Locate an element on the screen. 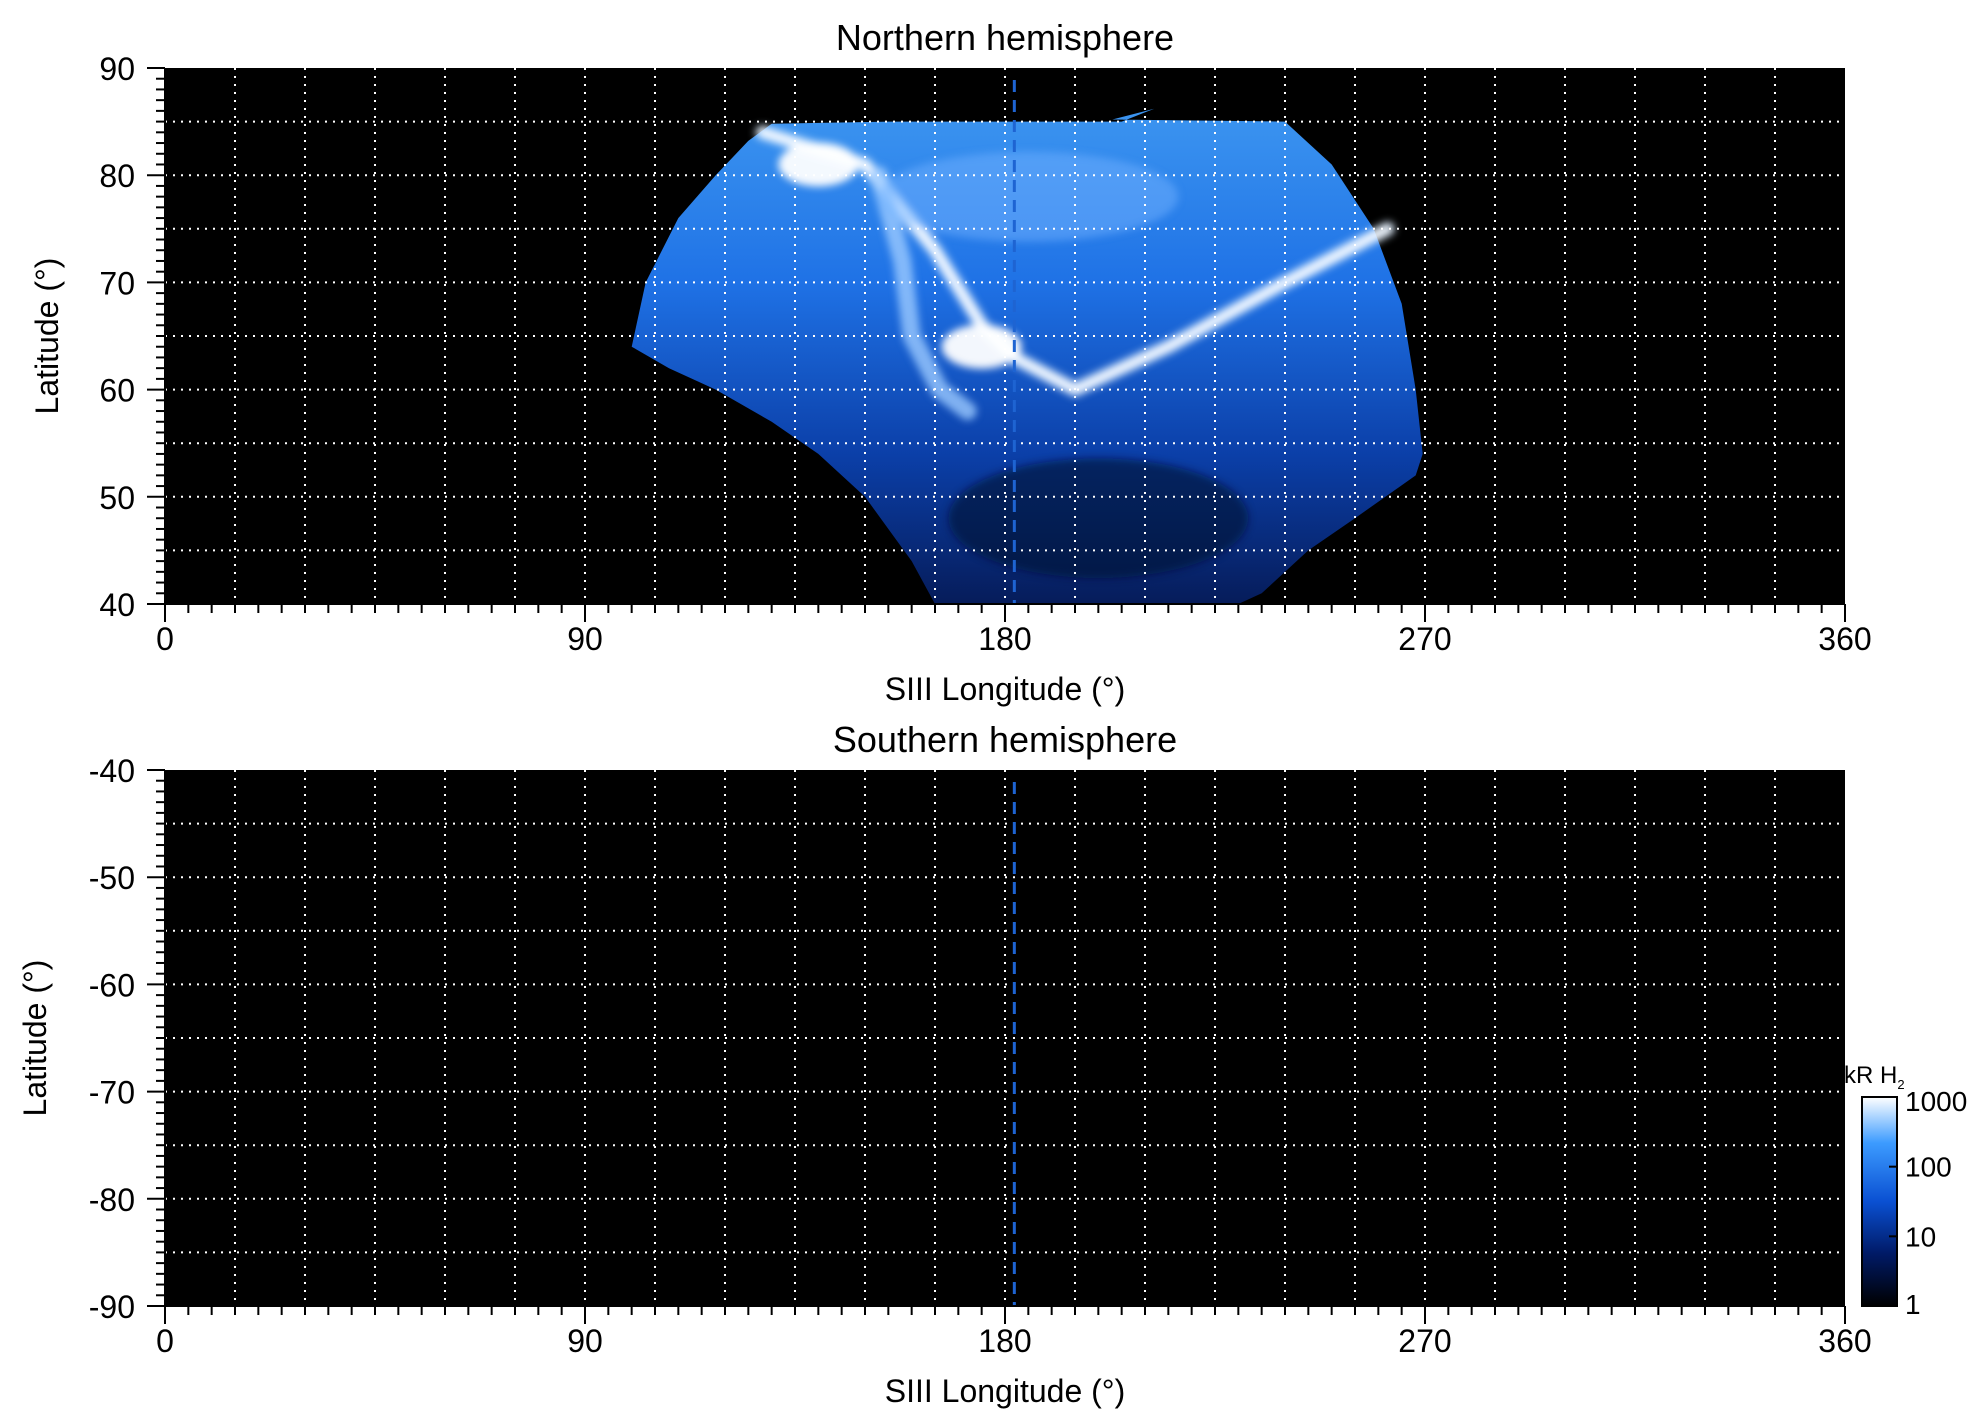 The image size is (1983, 1423). y-tick-label: 60 is located at coordinates (117, 391).